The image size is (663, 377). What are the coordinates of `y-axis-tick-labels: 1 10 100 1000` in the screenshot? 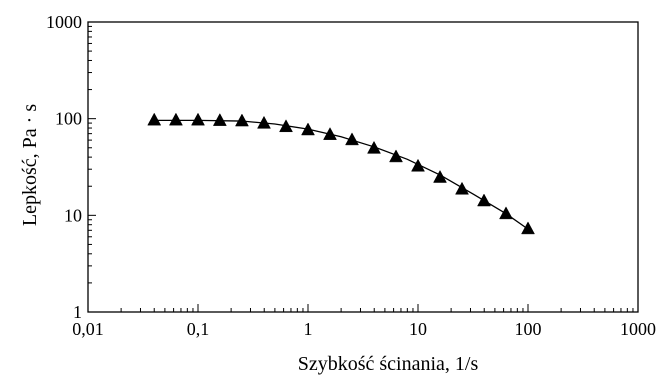 It's located at (64, 167).